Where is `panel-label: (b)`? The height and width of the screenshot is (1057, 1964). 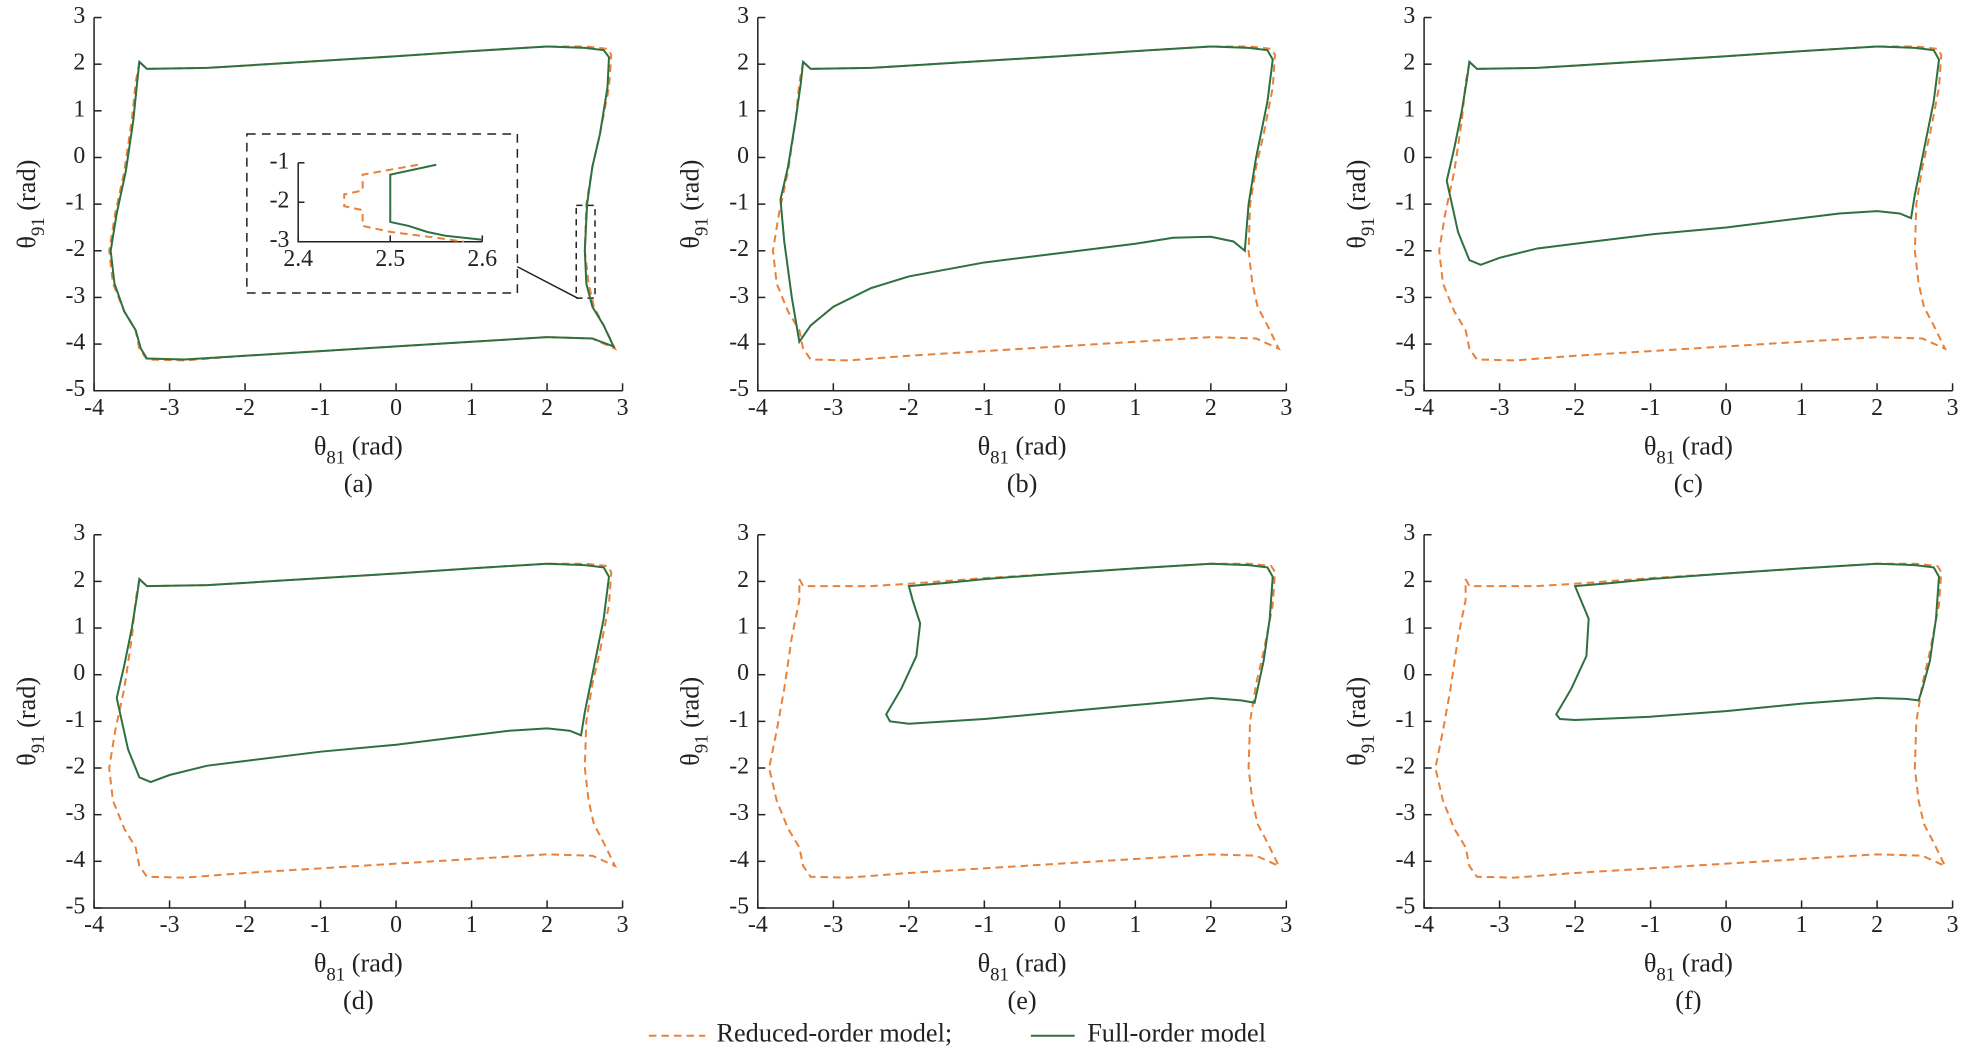
panel-label: (b) is located at coordinates (1022, 483).